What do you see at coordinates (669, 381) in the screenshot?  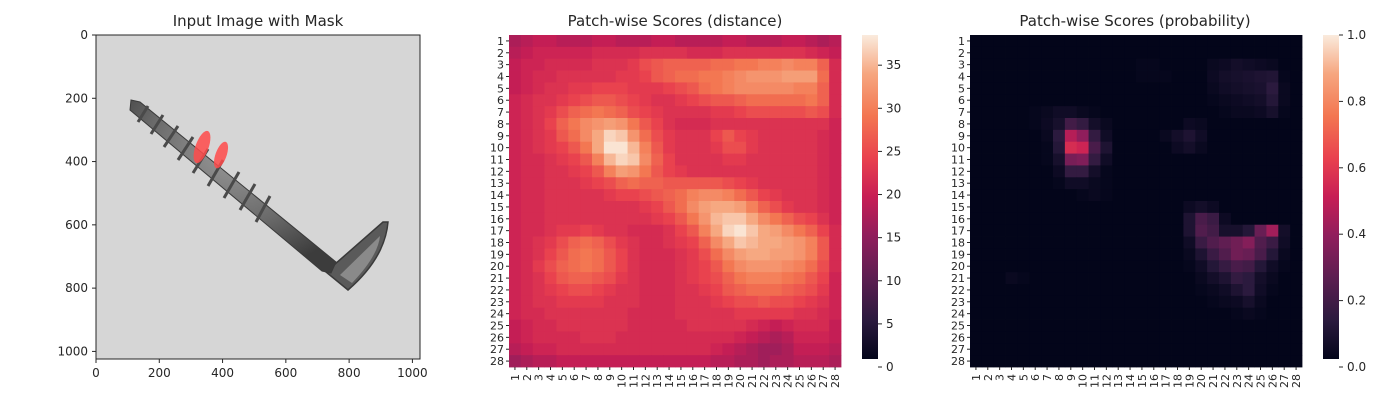 I see `x-tick-label: 14` at bounding box center [669, 381].